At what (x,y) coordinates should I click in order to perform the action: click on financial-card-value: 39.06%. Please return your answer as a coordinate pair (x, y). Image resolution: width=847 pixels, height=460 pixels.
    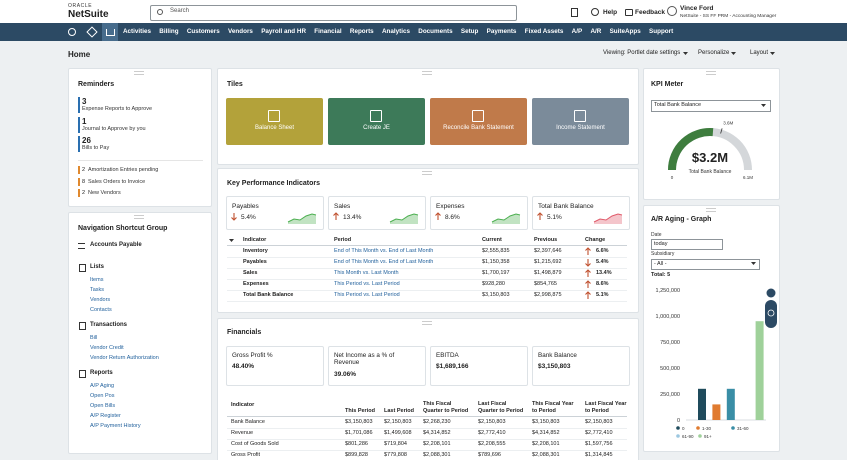
    Looking at the image, I should click on (345, 374).